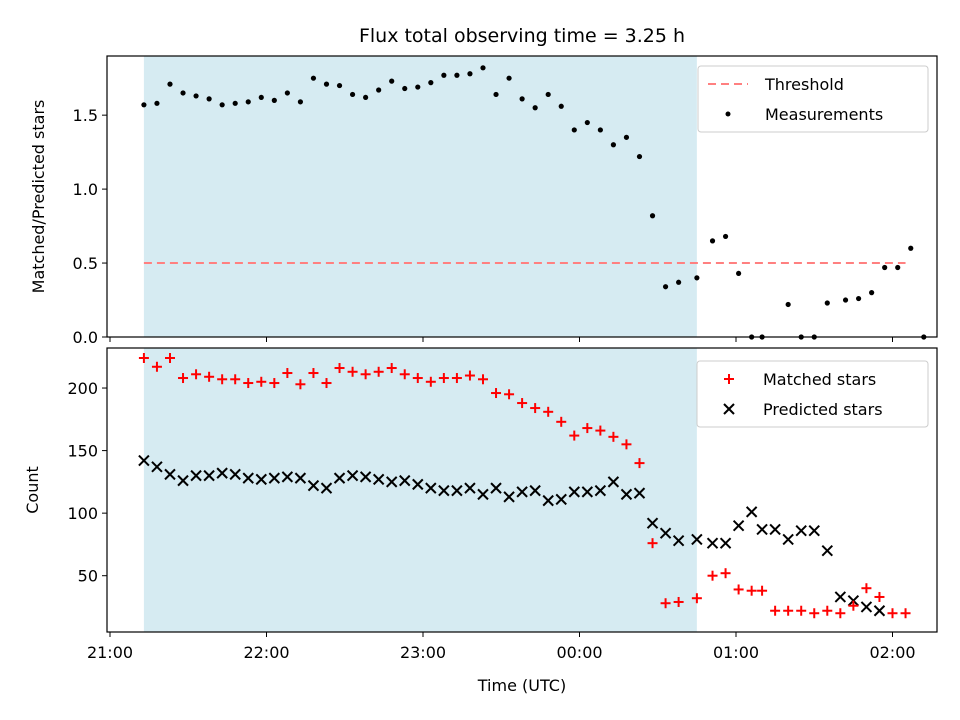 The image size is (960, 720). I want to click on top-legend-box, so click(813, 99).